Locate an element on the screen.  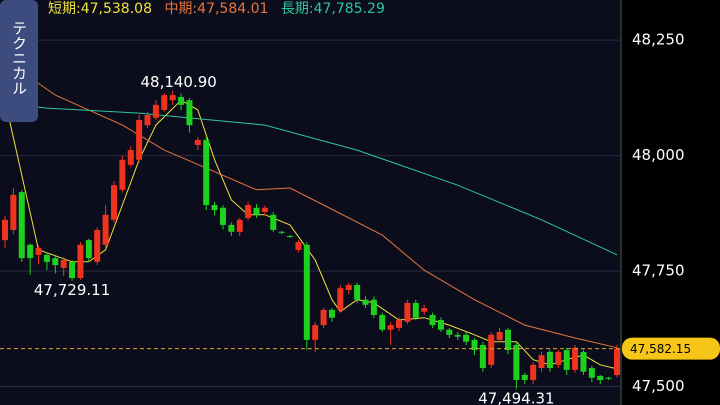
legend-value: 47,584.01 is located at coordinates (232, 9).